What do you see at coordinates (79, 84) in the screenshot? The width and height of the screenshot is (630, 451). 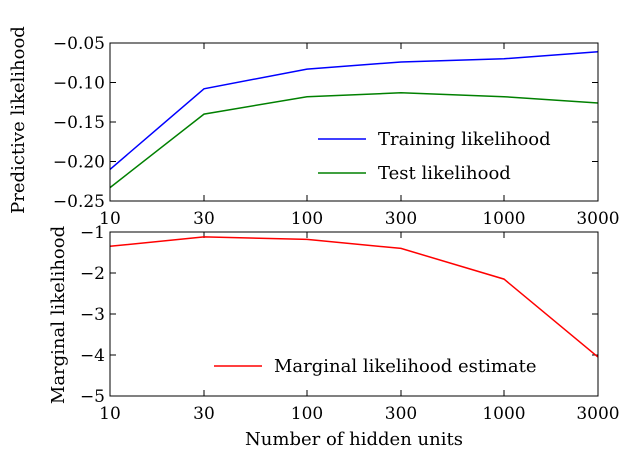 I see `top-ytick-label: −0.10` at bounding box center [79, 84].